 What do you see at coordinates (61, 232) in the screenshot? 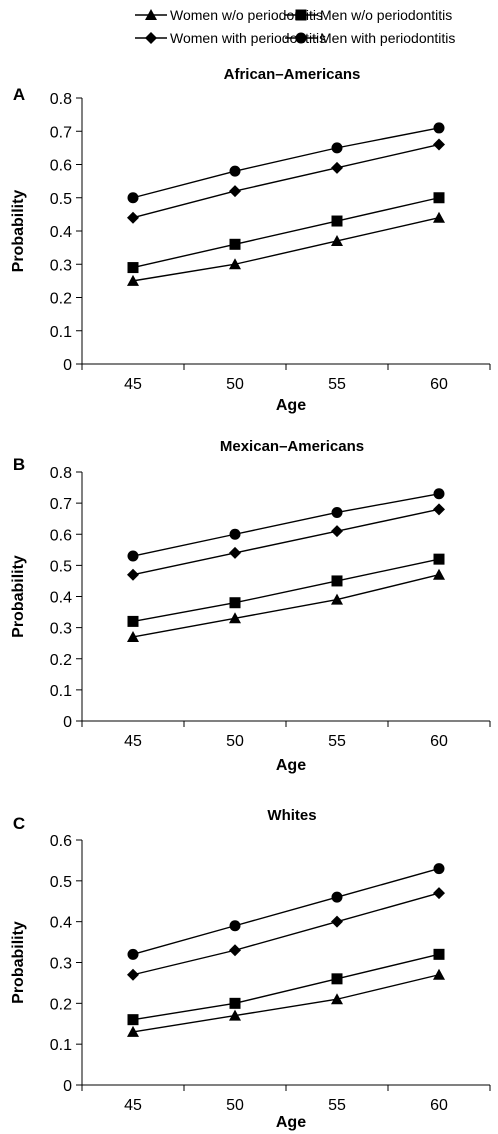
I see `y-tick-label: 0.4` at bounding box center [61, 232].